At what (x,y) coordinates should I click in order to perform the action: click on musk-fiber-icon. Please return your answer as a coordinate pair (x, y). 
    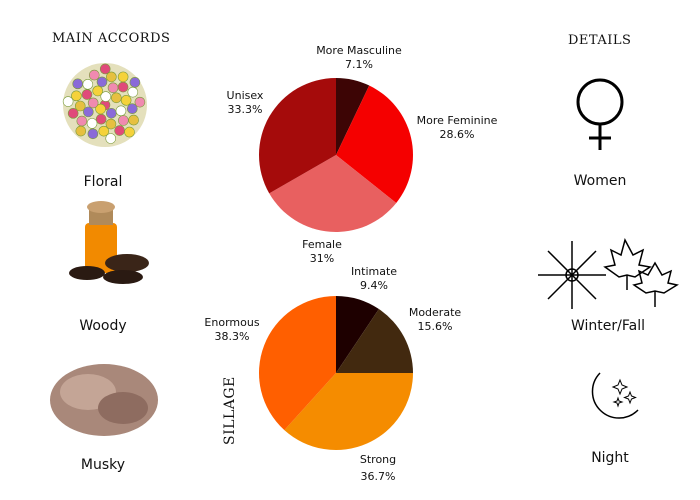
    Looking at the image, I should click on (104, 400).